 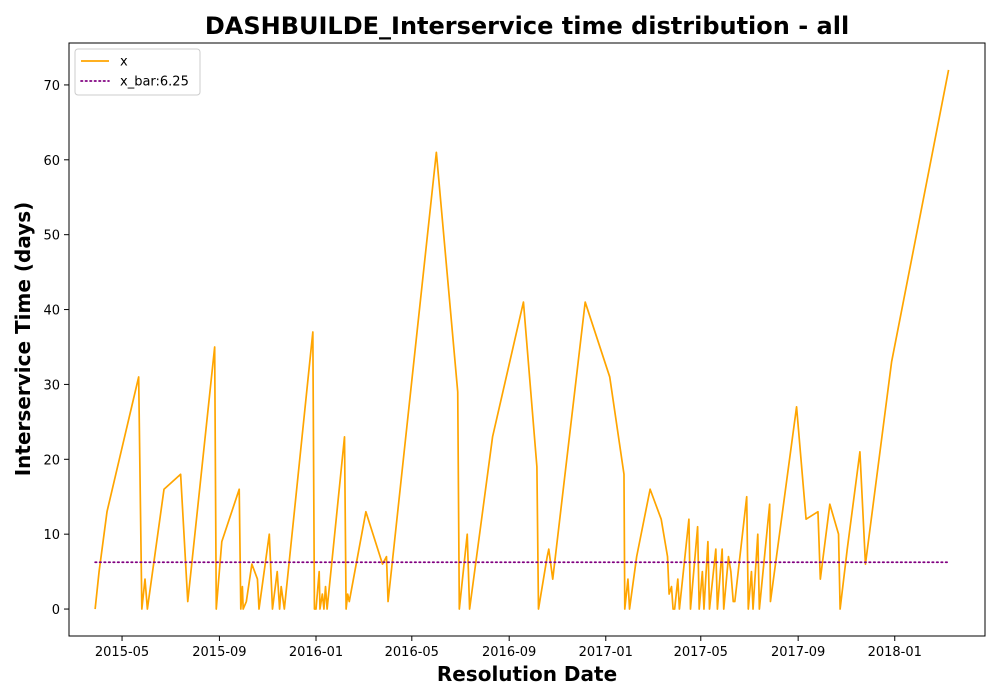 I want to click on x-tick-label: 2017-09, so click(x=798, y=652).